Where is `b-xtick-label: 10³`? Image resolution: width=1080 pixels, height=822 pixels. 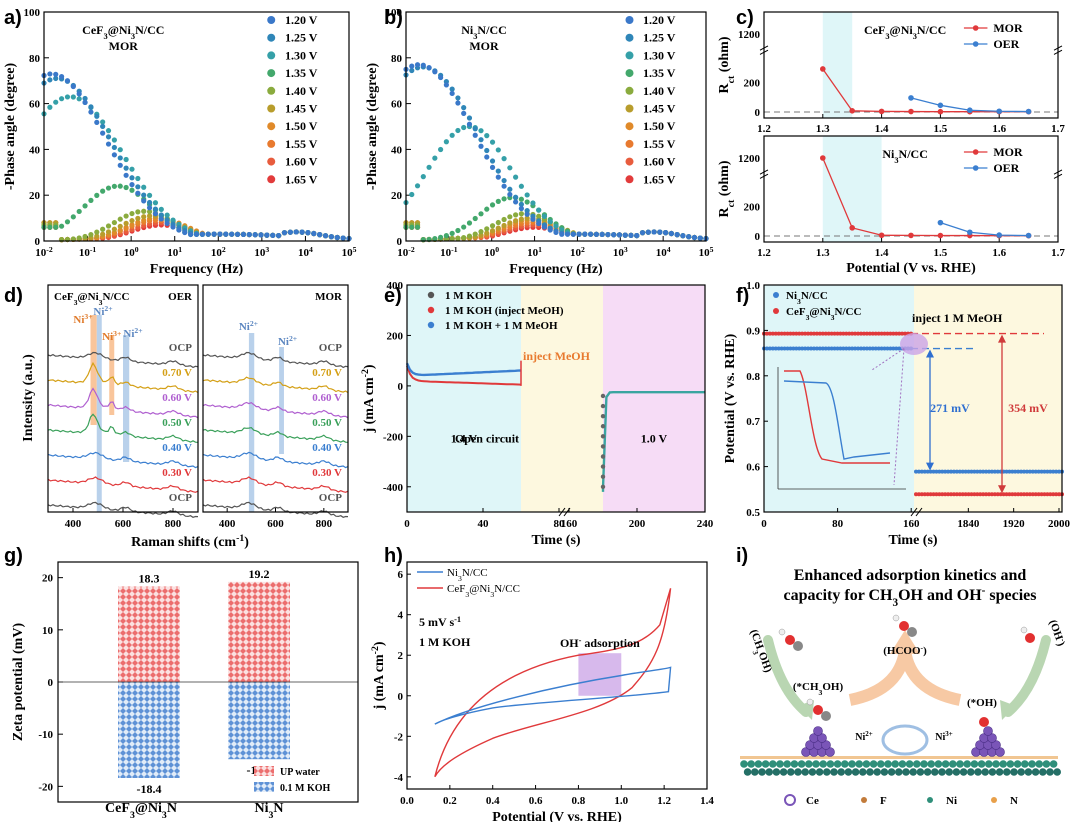
b-xtick-label: 10³ is located at coordinates (620, 252).